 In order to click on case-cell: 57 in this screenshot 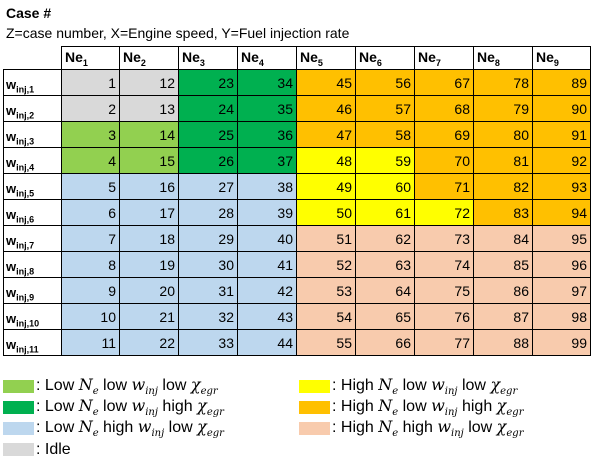, I will do `click(385, 108)`.